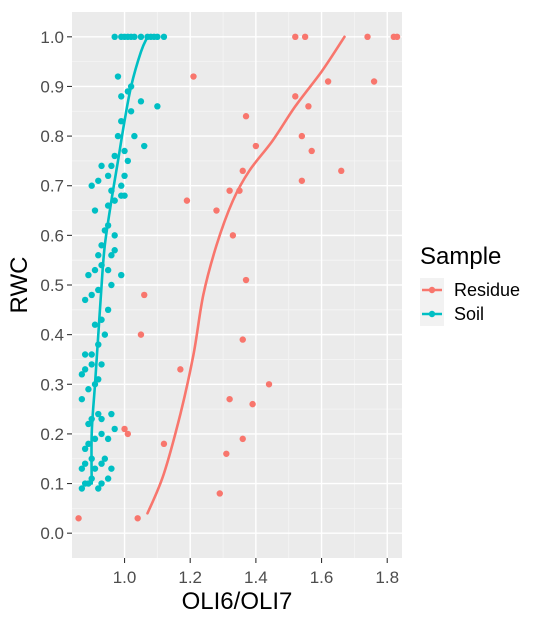 This screenshot has height=621, width=552. What do you see at coordinates (52, 533) in the screenshot?
I see `y-tick-label: 0.0` at bounding box center [52, 533].